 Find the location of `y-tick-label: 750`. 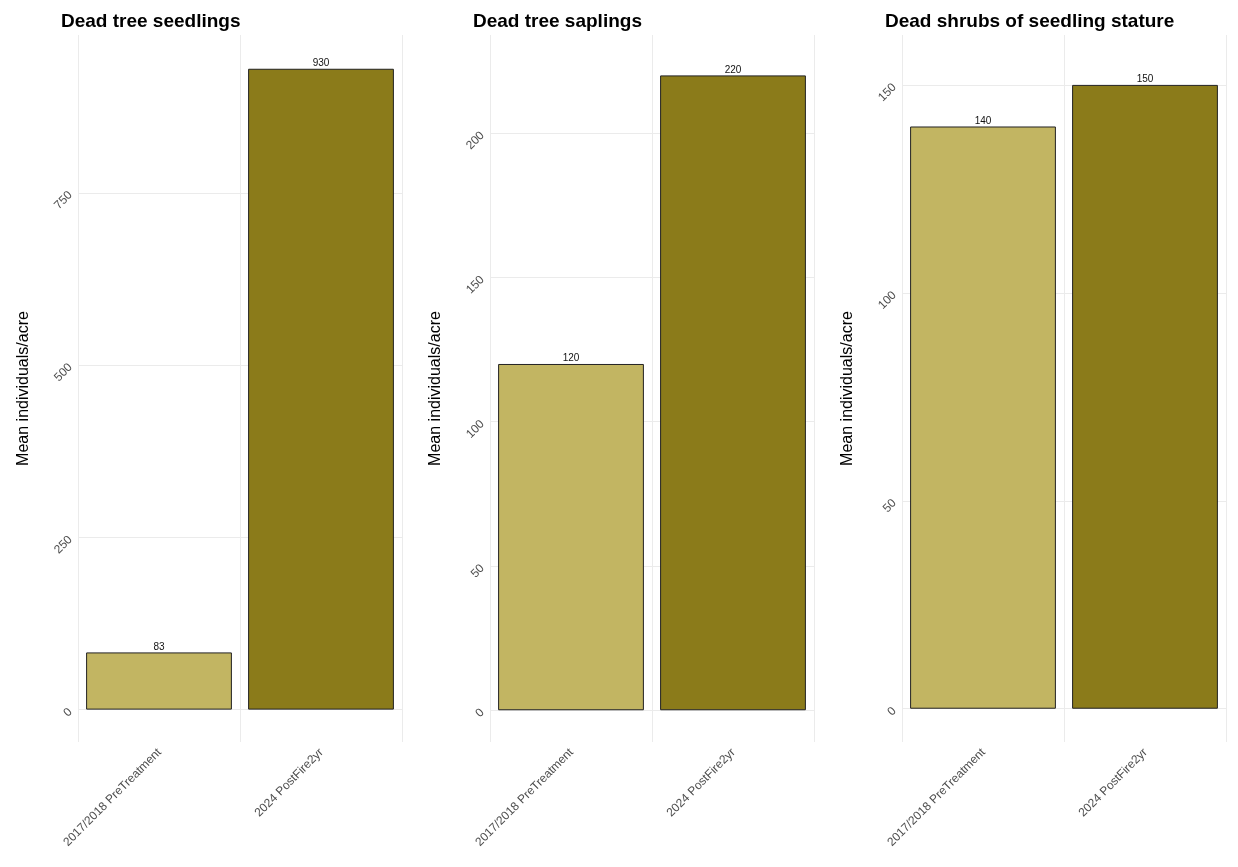

y-tick-label: 750 is located at coordinates (63, 199).